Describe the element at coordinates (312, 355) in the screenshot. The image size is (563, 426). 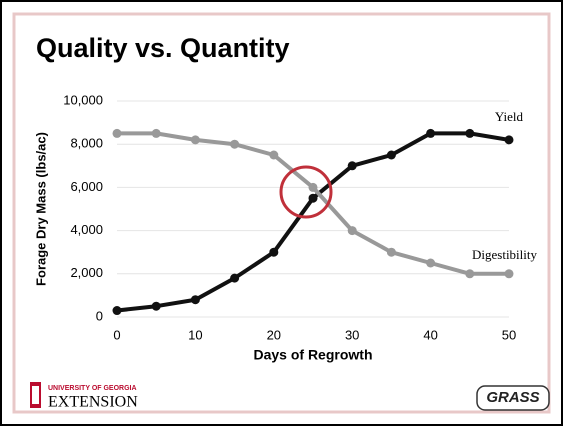
I see `x-axis-label: Days of Regrowth` at that location.